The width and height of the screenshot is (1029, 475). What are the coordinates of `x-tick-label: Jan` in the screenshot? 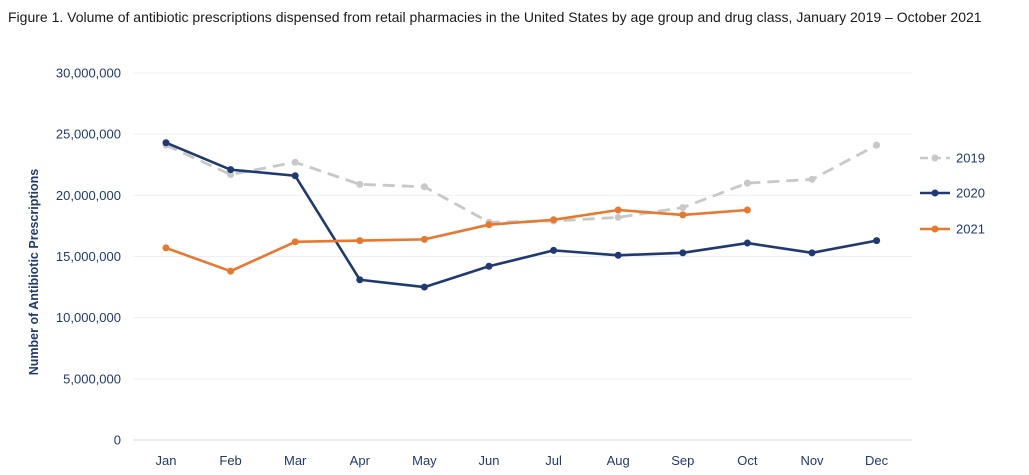 It's located at (166, 460).